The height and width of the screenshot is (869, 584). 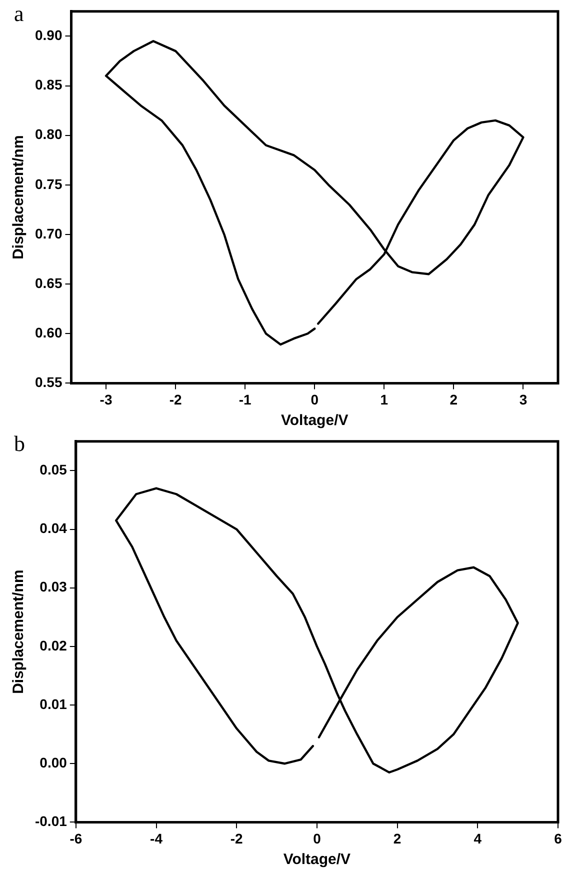 I want to click on text: a, so click(x=19, y=13).